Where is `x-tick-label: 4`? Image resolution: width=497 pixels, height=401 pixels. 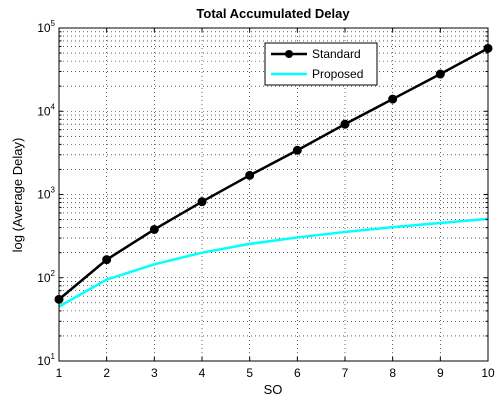 x-tick-label: 4 is located at coordinates (202, 373).